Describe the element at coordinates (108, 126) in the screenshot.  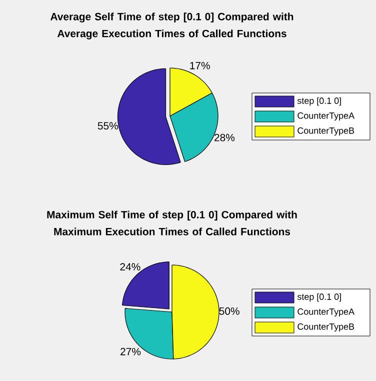
I see `data-label: 55%` at that location.